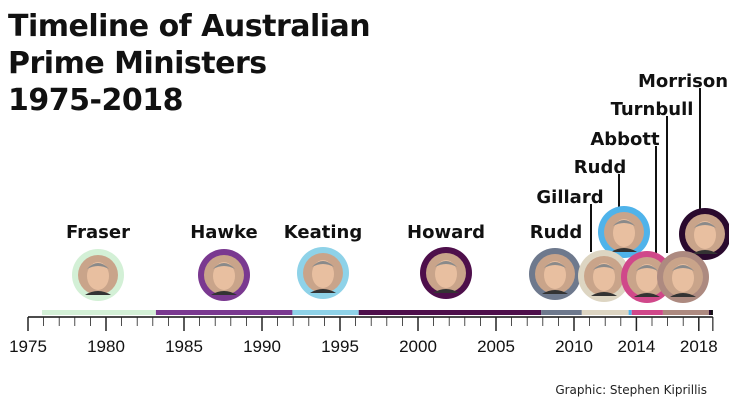 The height and width of the screenshot is (410, 729). I want to click on minister-label: Morrison, so click(683, 81).